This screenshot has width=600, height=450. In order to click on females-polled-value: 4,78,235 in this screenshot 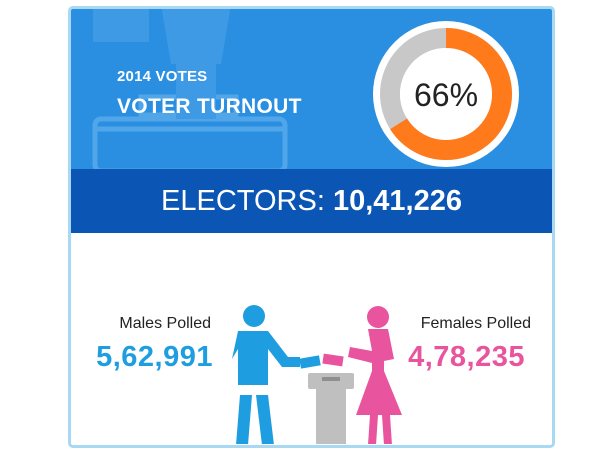, I will do `click(466, 357)`.